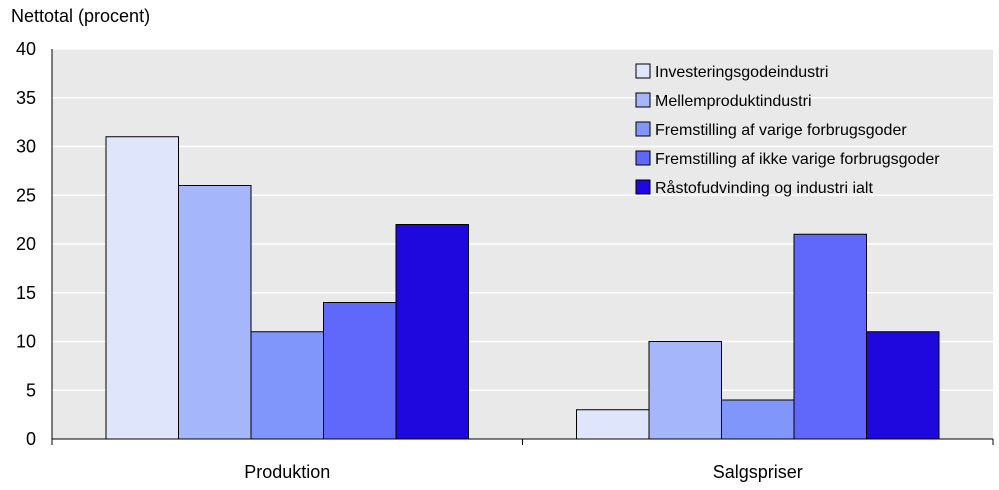  I want to click on legend-label: Investeringsgodeindustri, so click(741, 72).